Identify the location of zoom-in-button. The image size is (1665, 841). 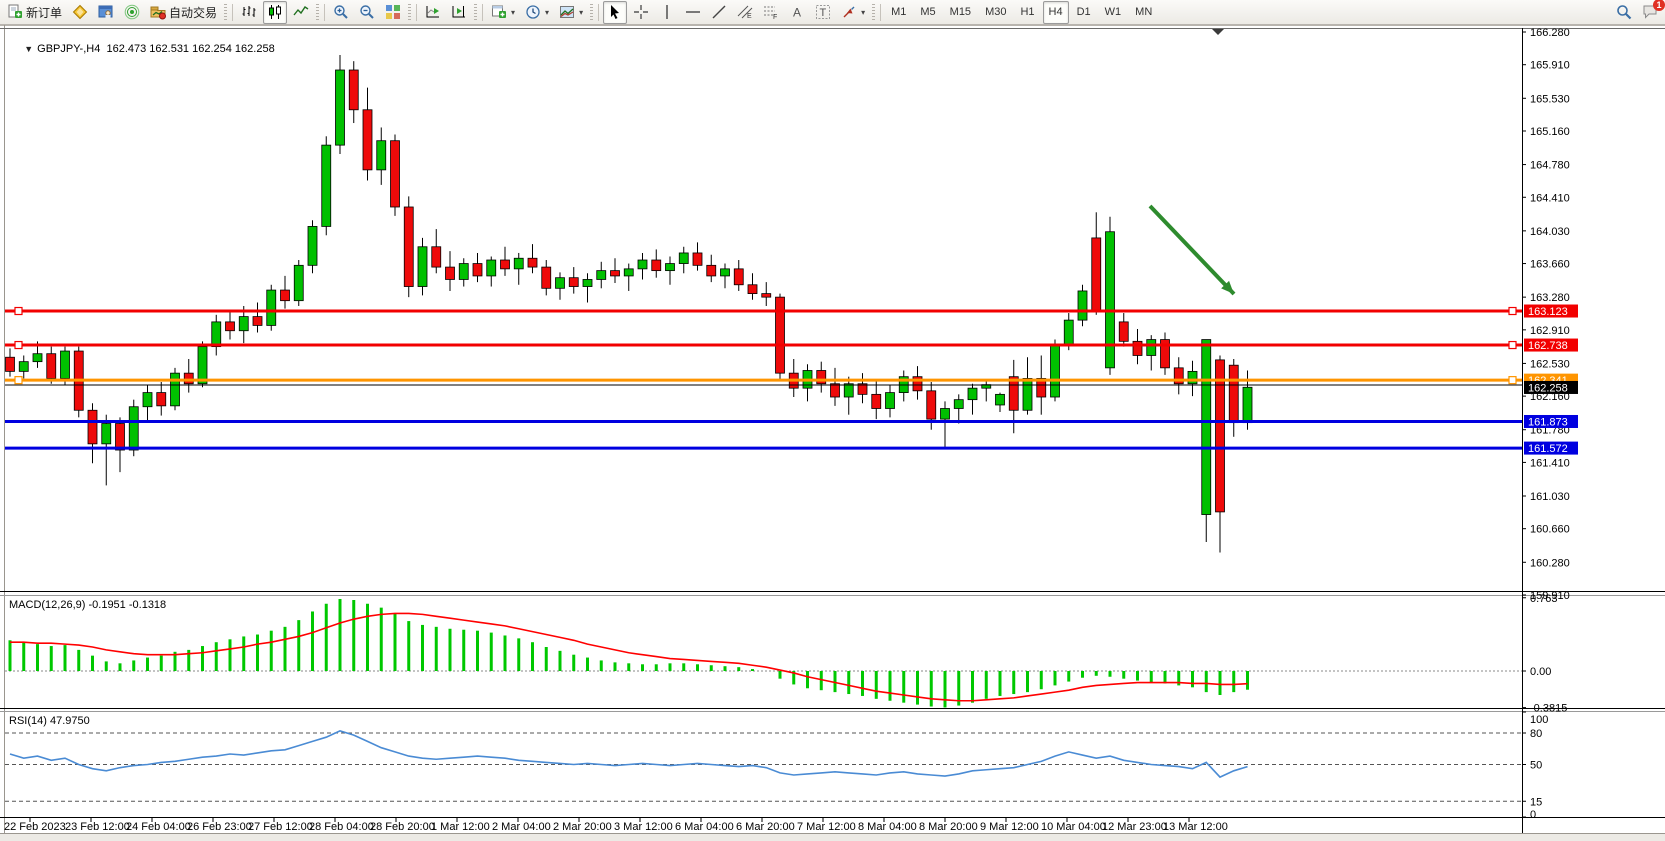
(341, 12).